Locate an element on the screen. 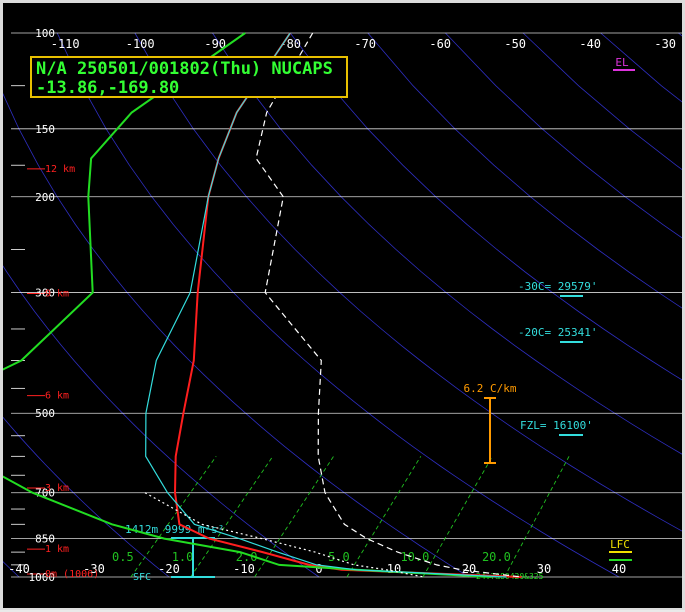 The height and width of the screenshot is (612, 685). top-temp-label: -100 is located at coordinates (140, 44).